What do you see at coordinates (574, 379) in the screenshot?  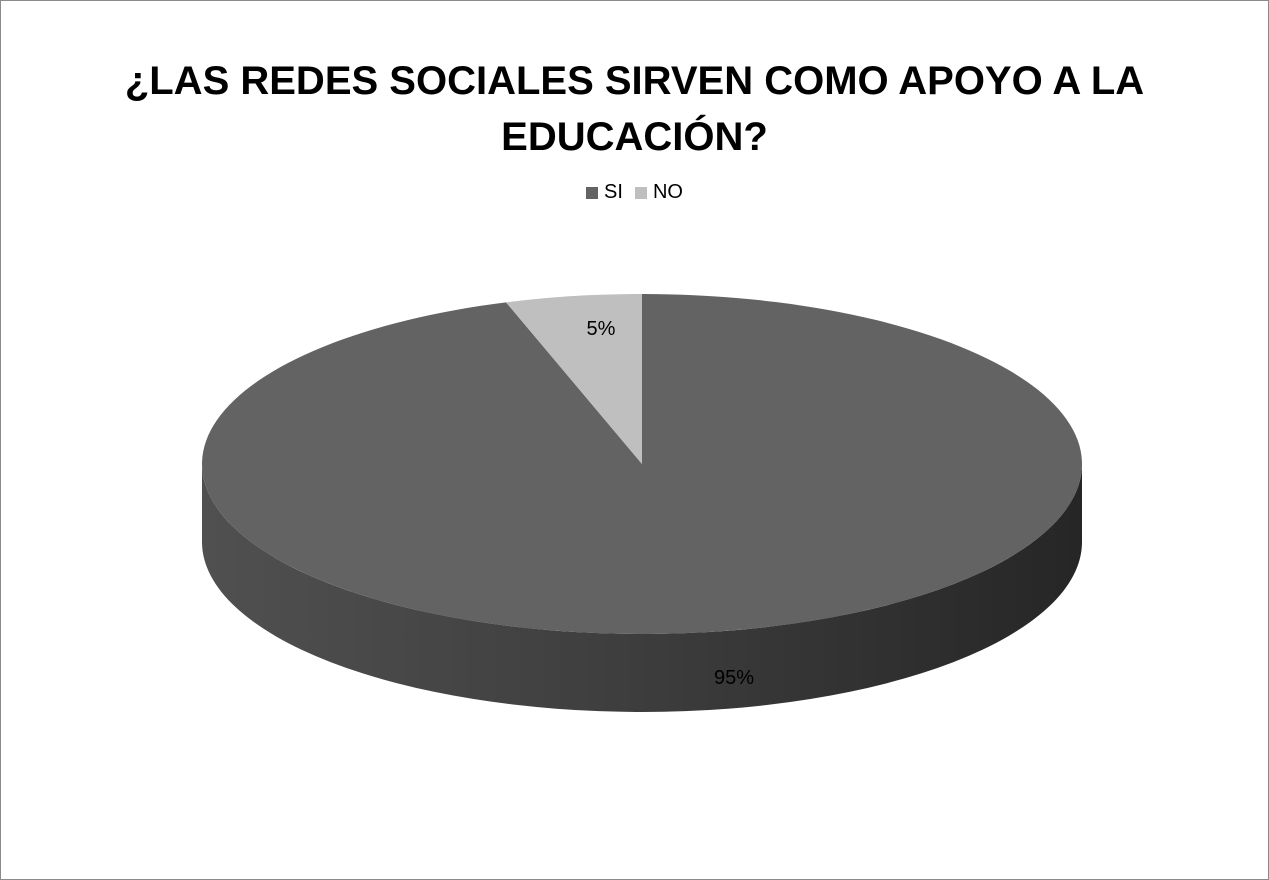 I see `pie-slice-no` at bounding box center [574, 379].